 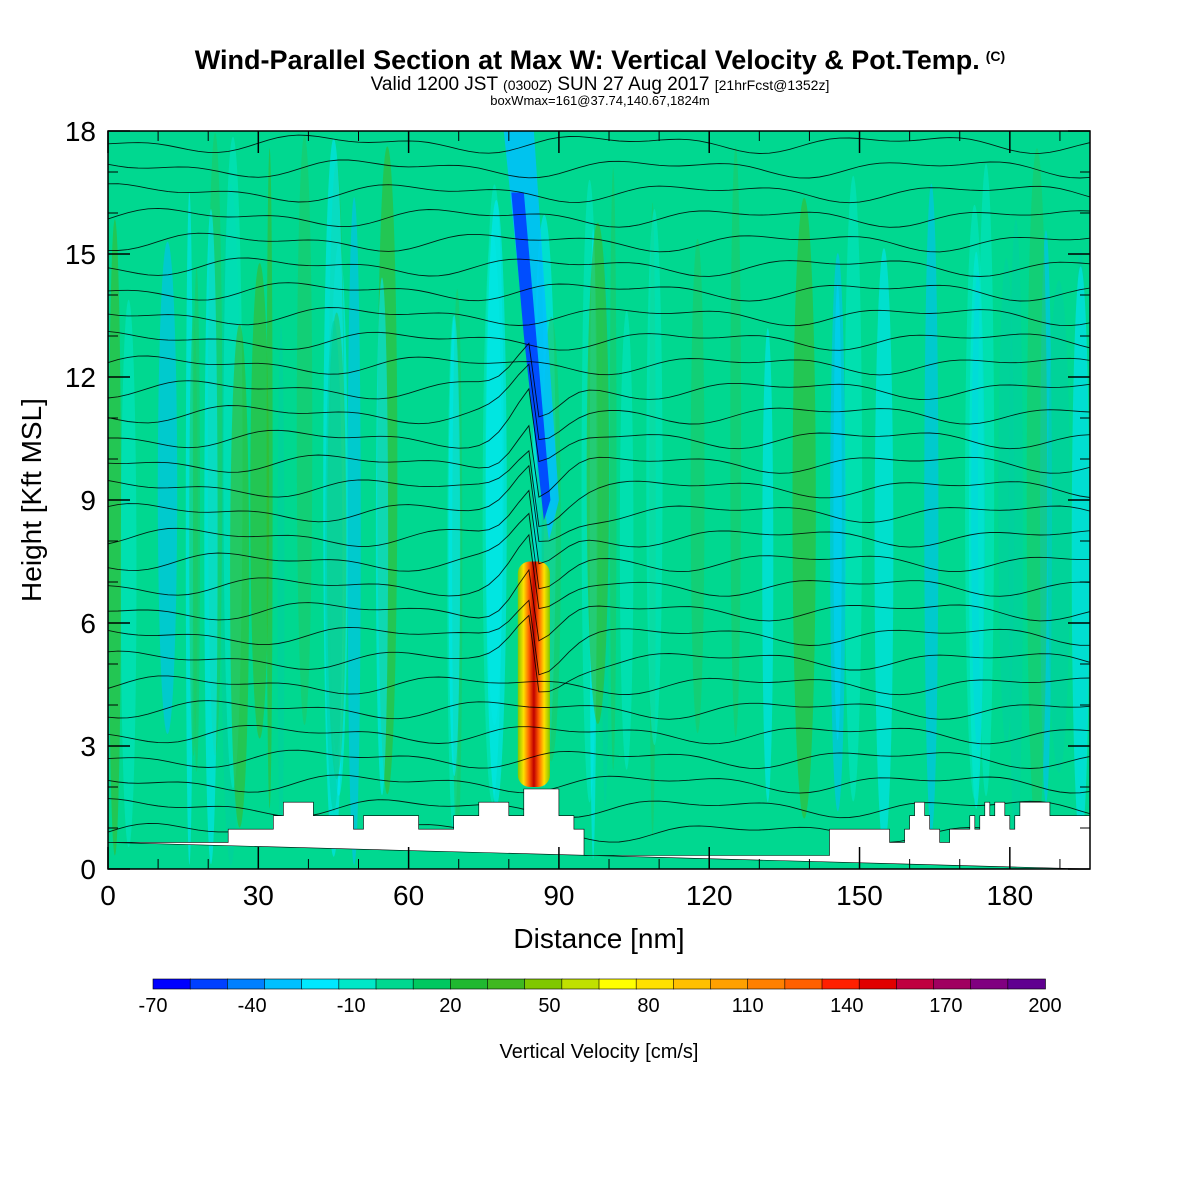 I want to click on x-tick-label: 180, so click(x=1009, y=895).